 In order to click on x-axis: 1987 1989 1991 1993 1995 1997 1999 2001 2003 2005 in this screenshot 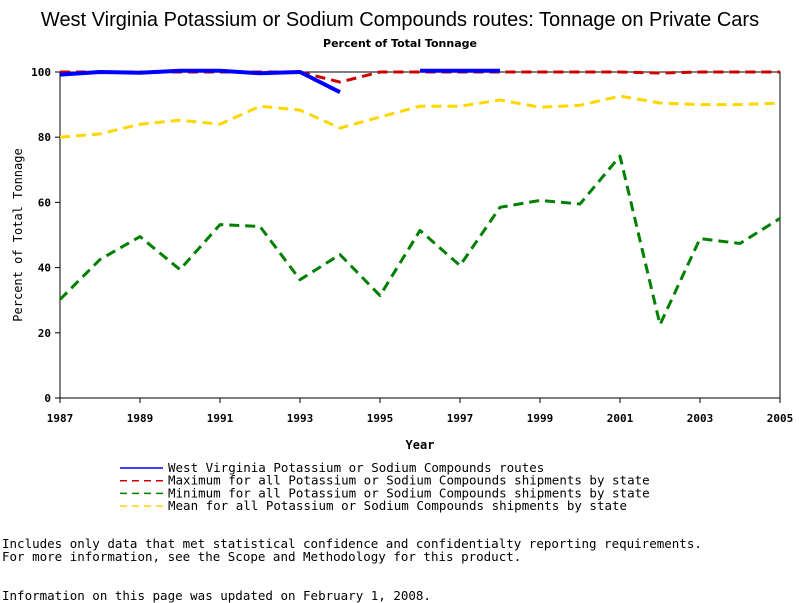, I will do `click(420, 411)`.